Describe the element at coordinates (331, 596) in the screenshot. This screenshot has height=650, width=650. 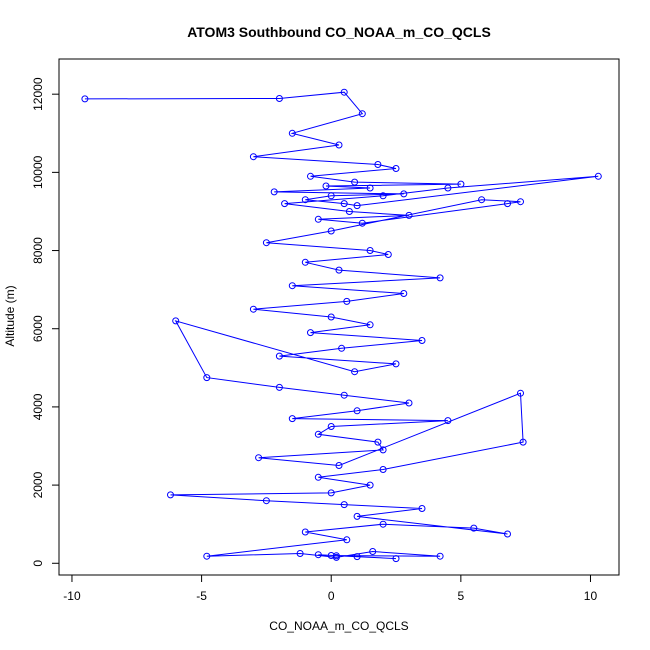
I see `x-tick-label: 0` at that location.